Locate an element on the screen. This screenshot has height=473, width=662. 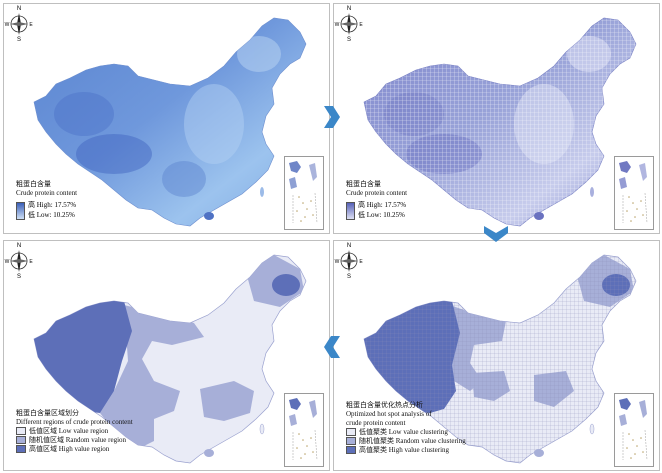
legend-item-low: 低值区域 Low value region is located at coordinates (74, 431).